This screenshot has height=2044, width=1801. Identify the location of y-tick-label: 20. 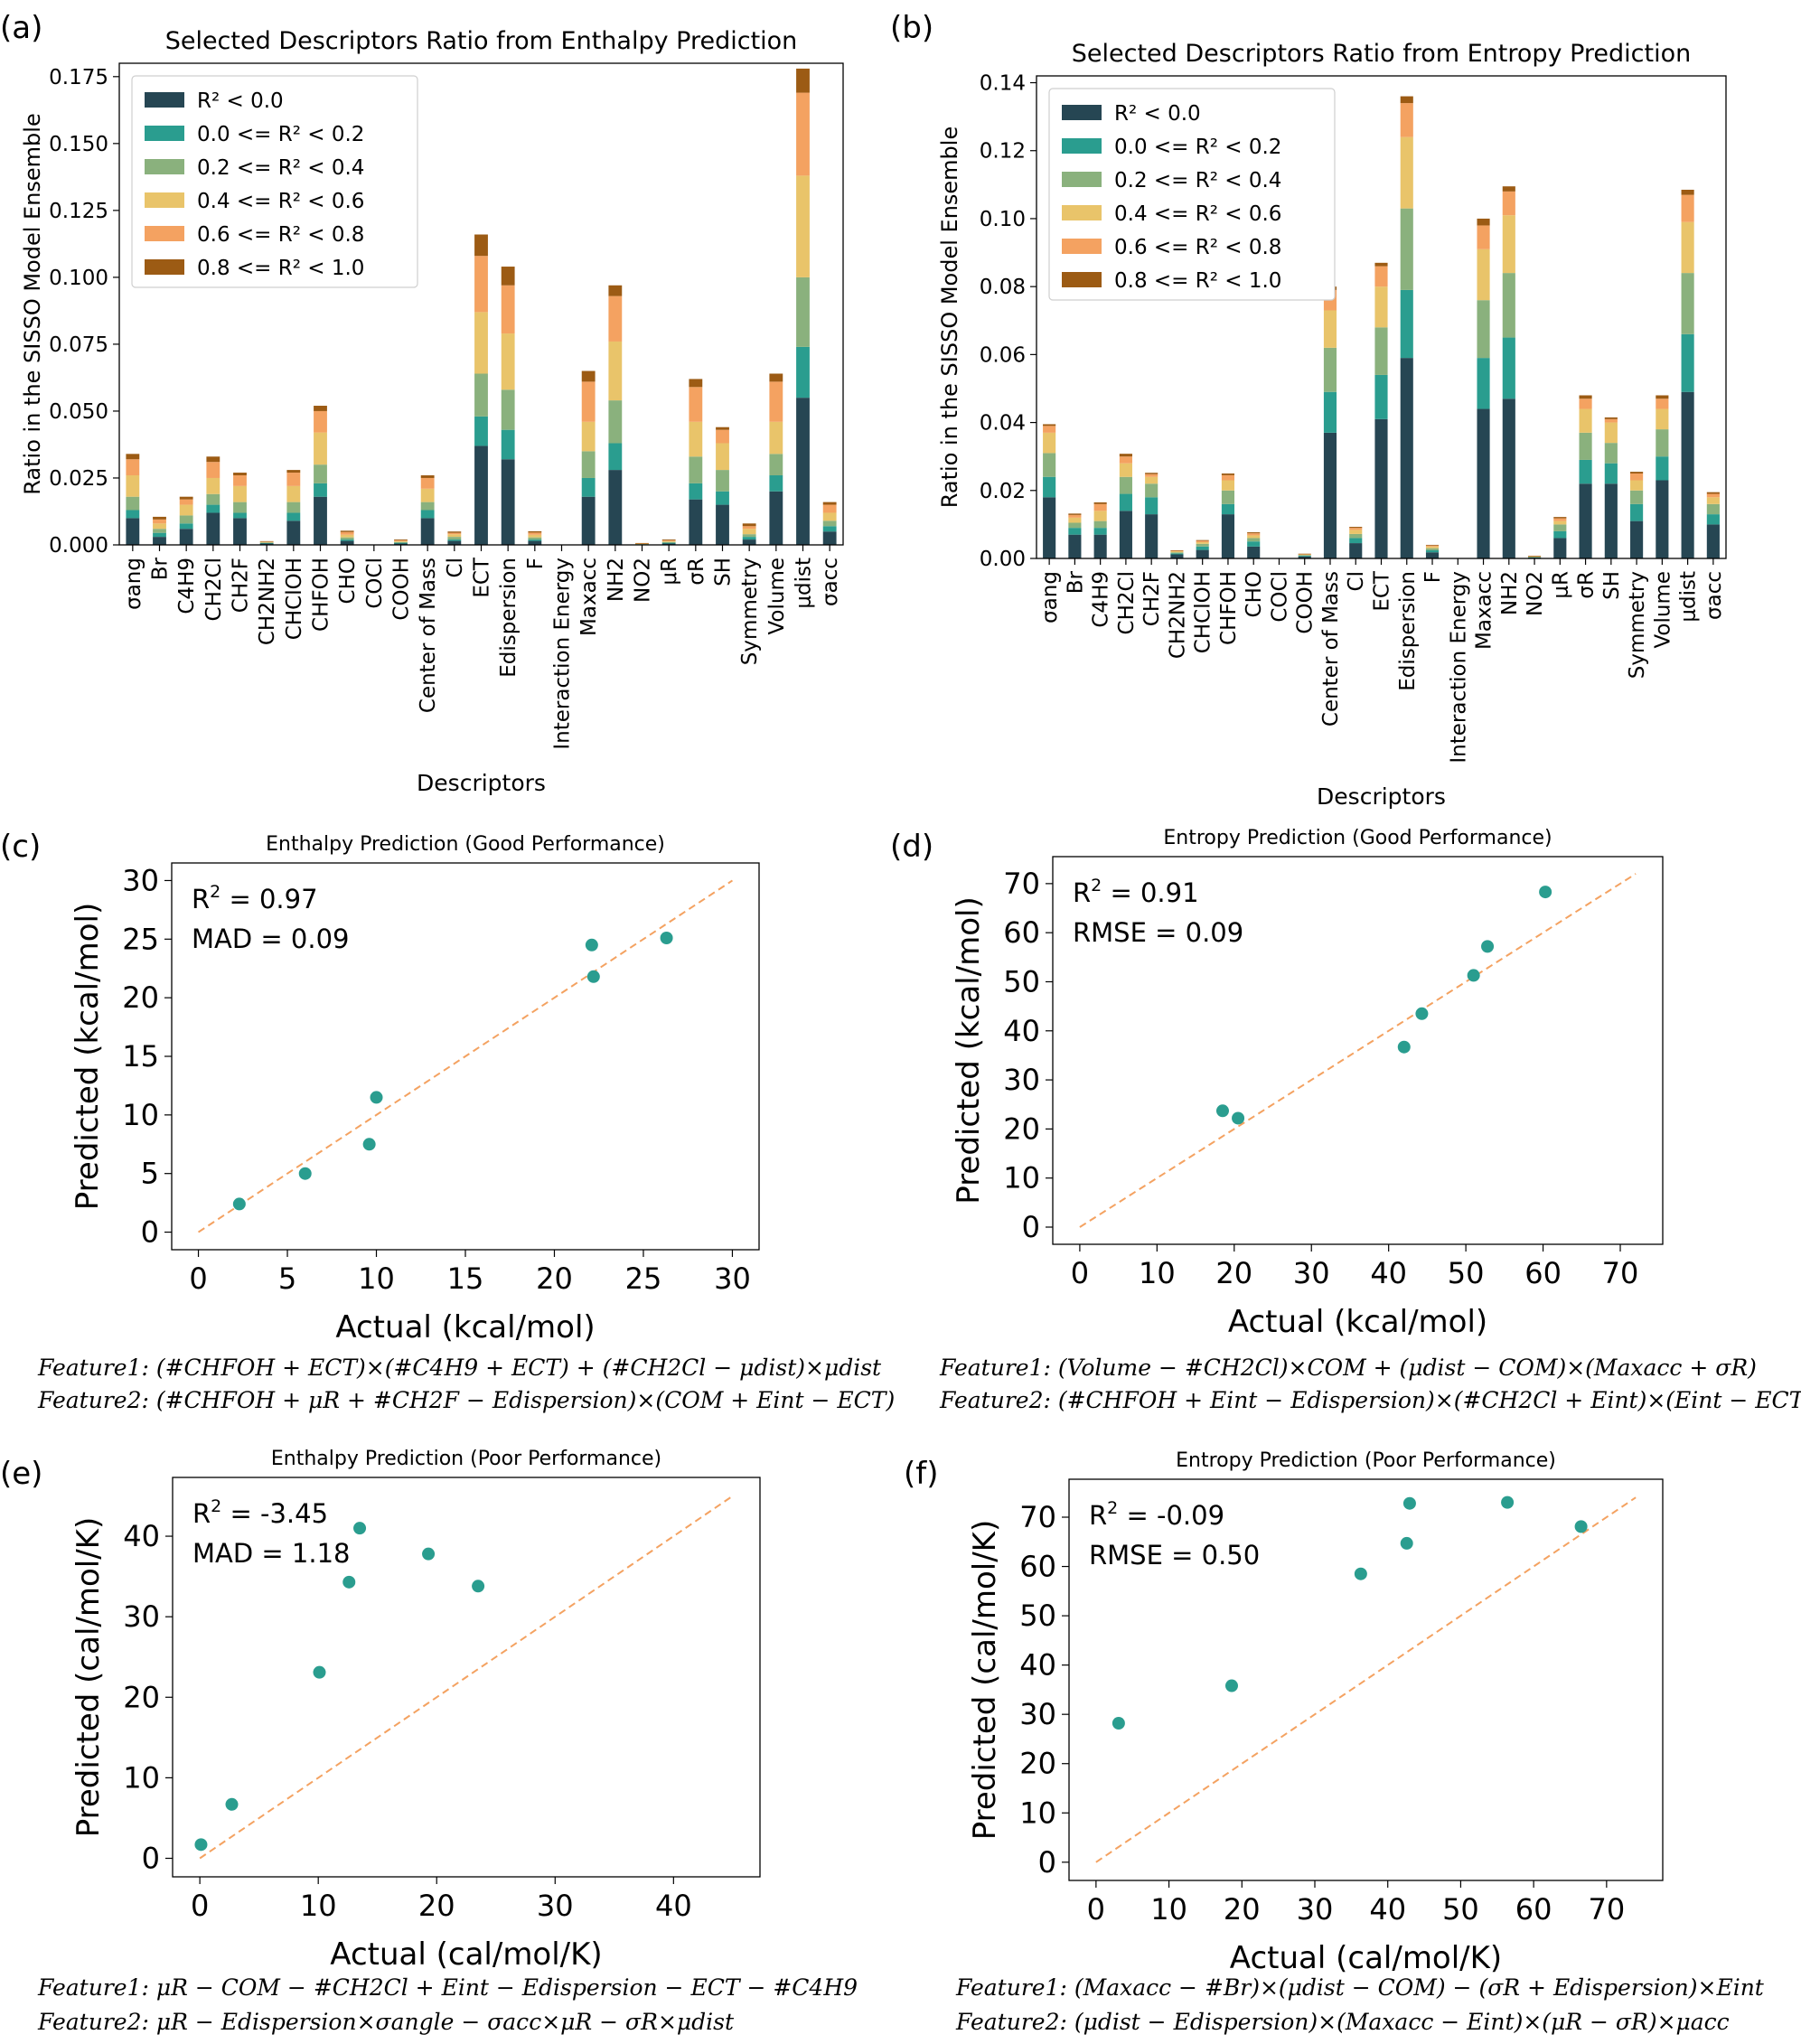
(140, 998).